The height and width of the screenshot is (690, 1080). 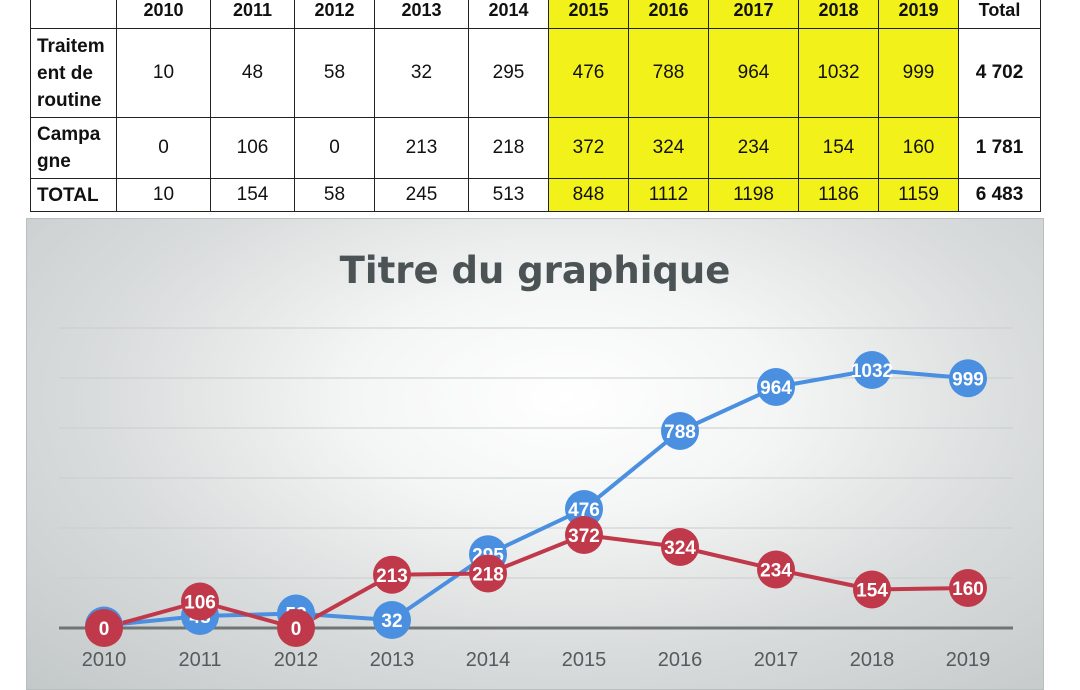 What do you see at coordinates (421, 148) in the screenshot?
I see `table-cell: 213` at bounding box center [421, 148].